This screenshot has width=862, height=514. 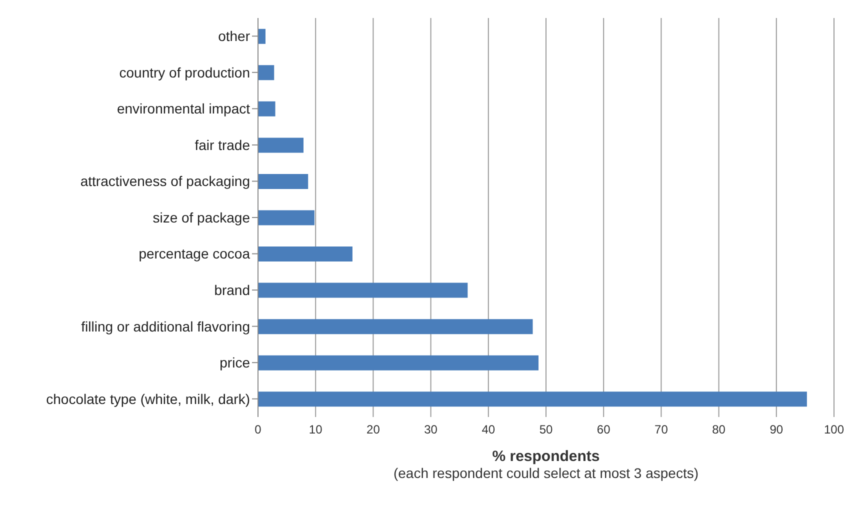 I want to click on y-tick-label: filling or additional flavoring, so click(x=165, y=326).